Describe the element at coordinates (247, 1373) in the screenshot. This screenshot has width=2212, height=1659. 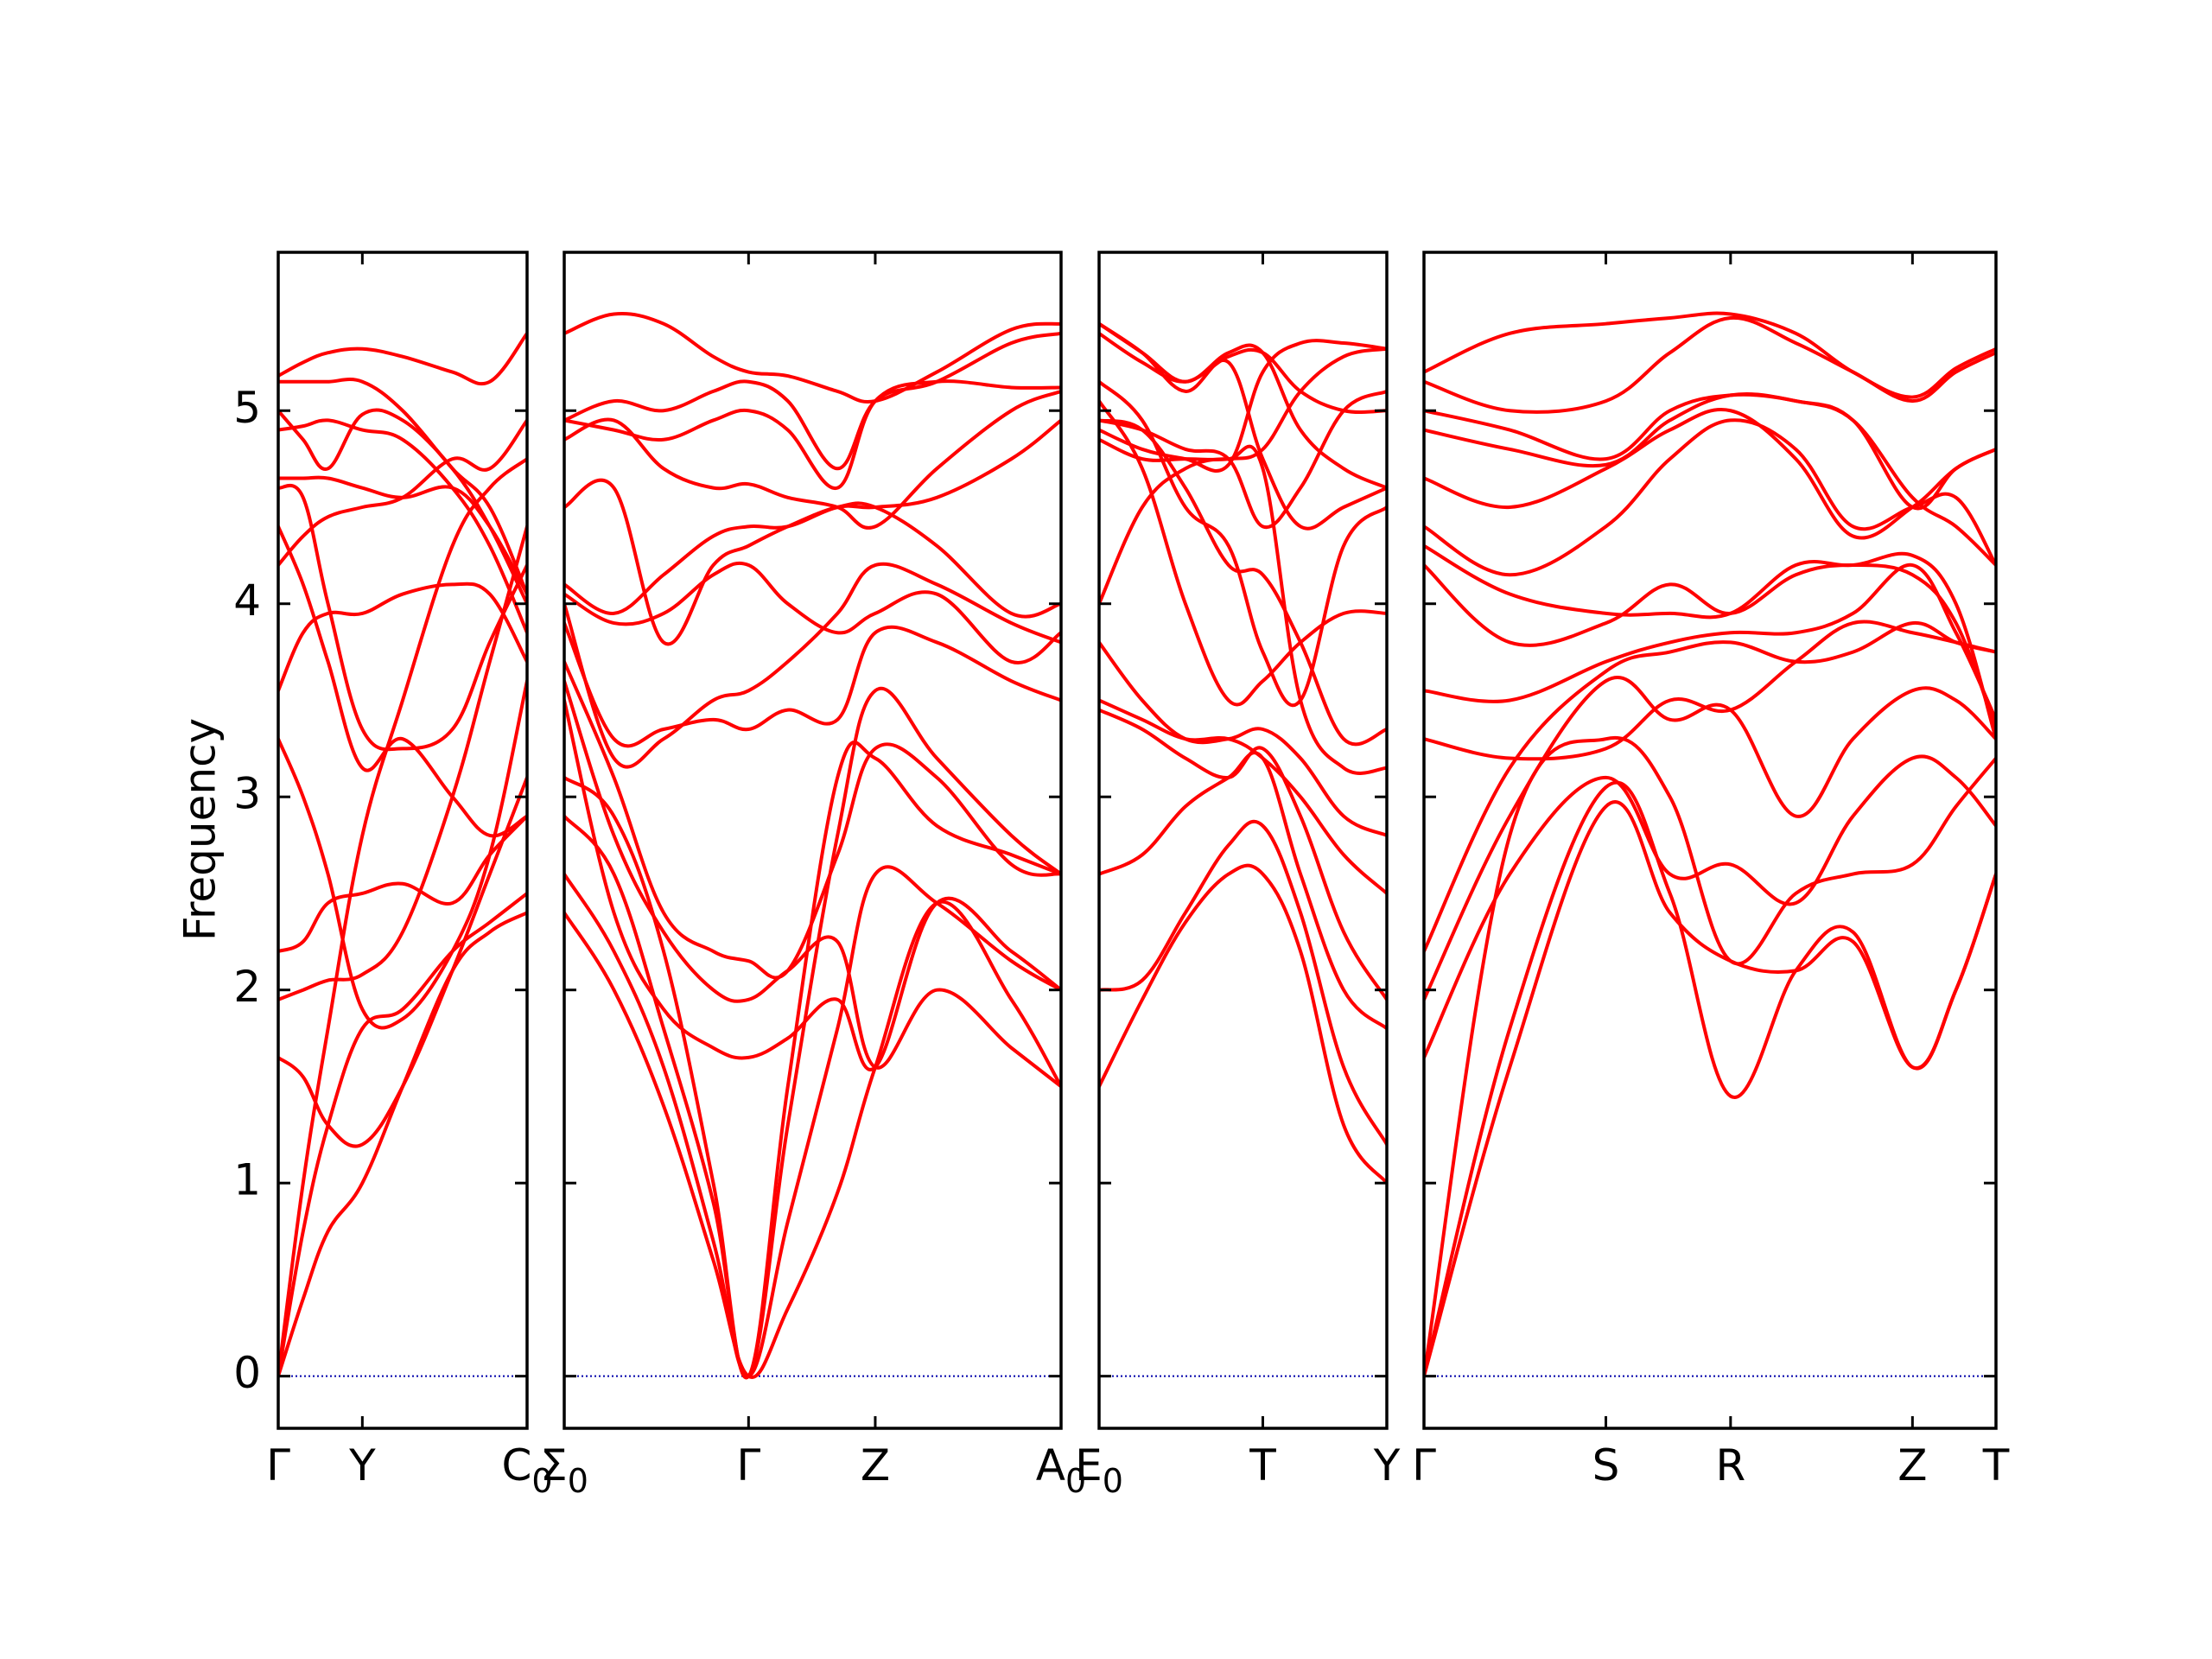
I see `y-tick-label: 0` at that location.